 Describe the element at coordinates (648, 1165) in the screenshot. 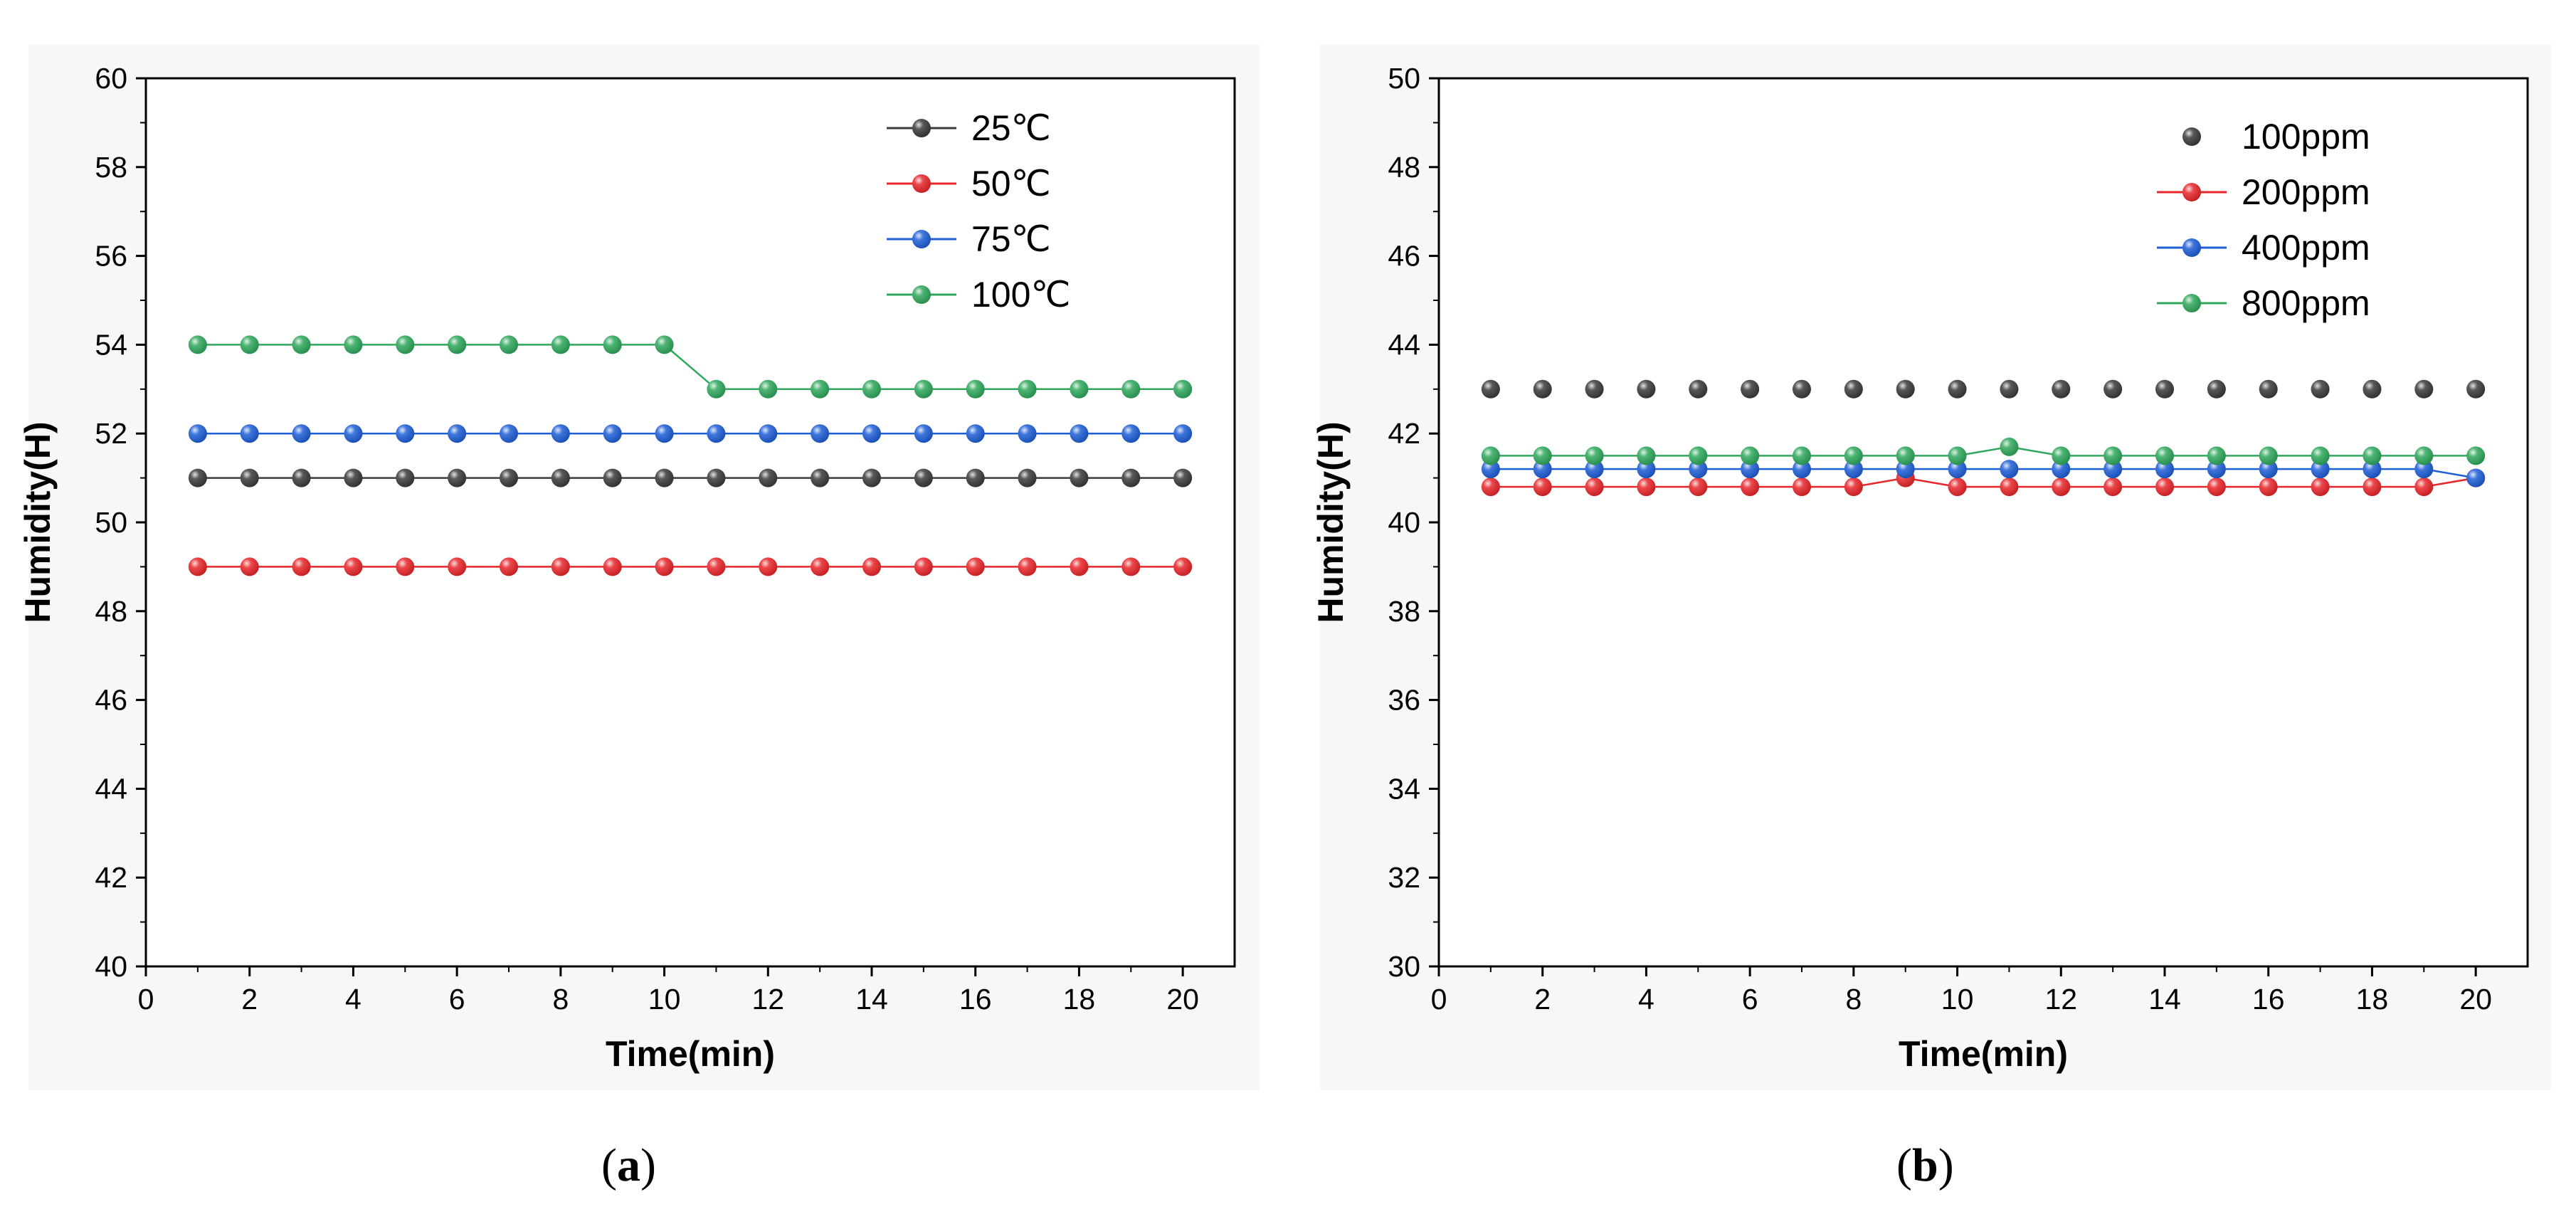

I see `caption-a-close: )` at that location.